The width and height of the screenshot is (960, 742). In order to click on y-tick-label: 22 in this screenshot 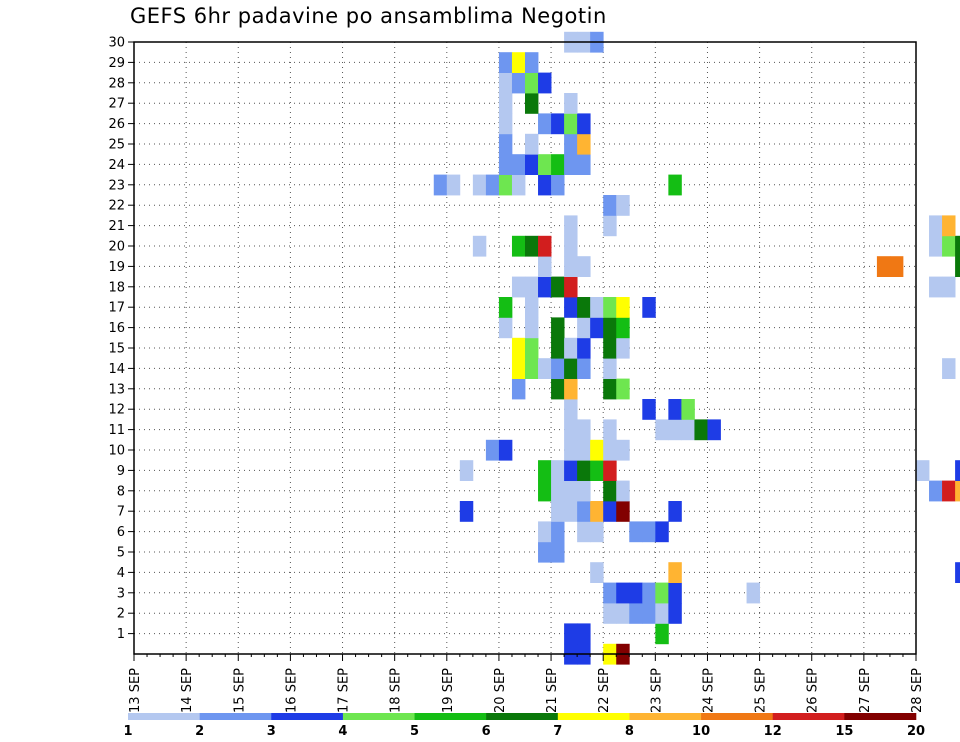, I will do `click(116, 206)`.